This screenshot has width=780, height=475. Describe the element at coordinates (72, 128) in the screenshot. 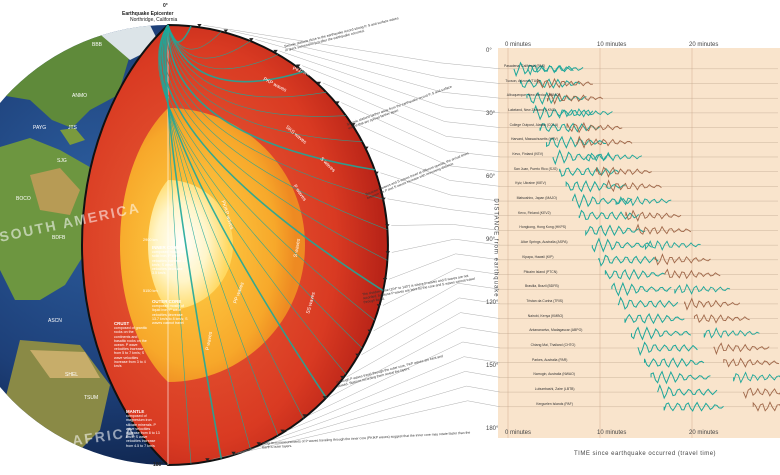

I see `globe-station-label: JTS` at that location.